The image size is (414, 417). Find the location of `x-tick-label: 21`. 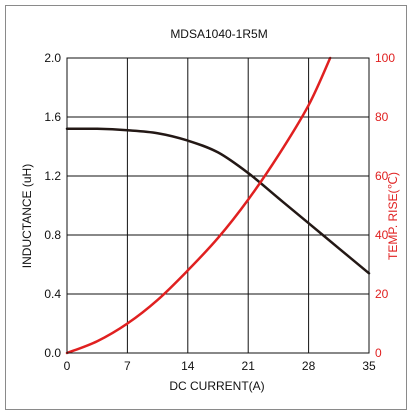

x-tick-label: 21 is located at coordinates (249, 366).